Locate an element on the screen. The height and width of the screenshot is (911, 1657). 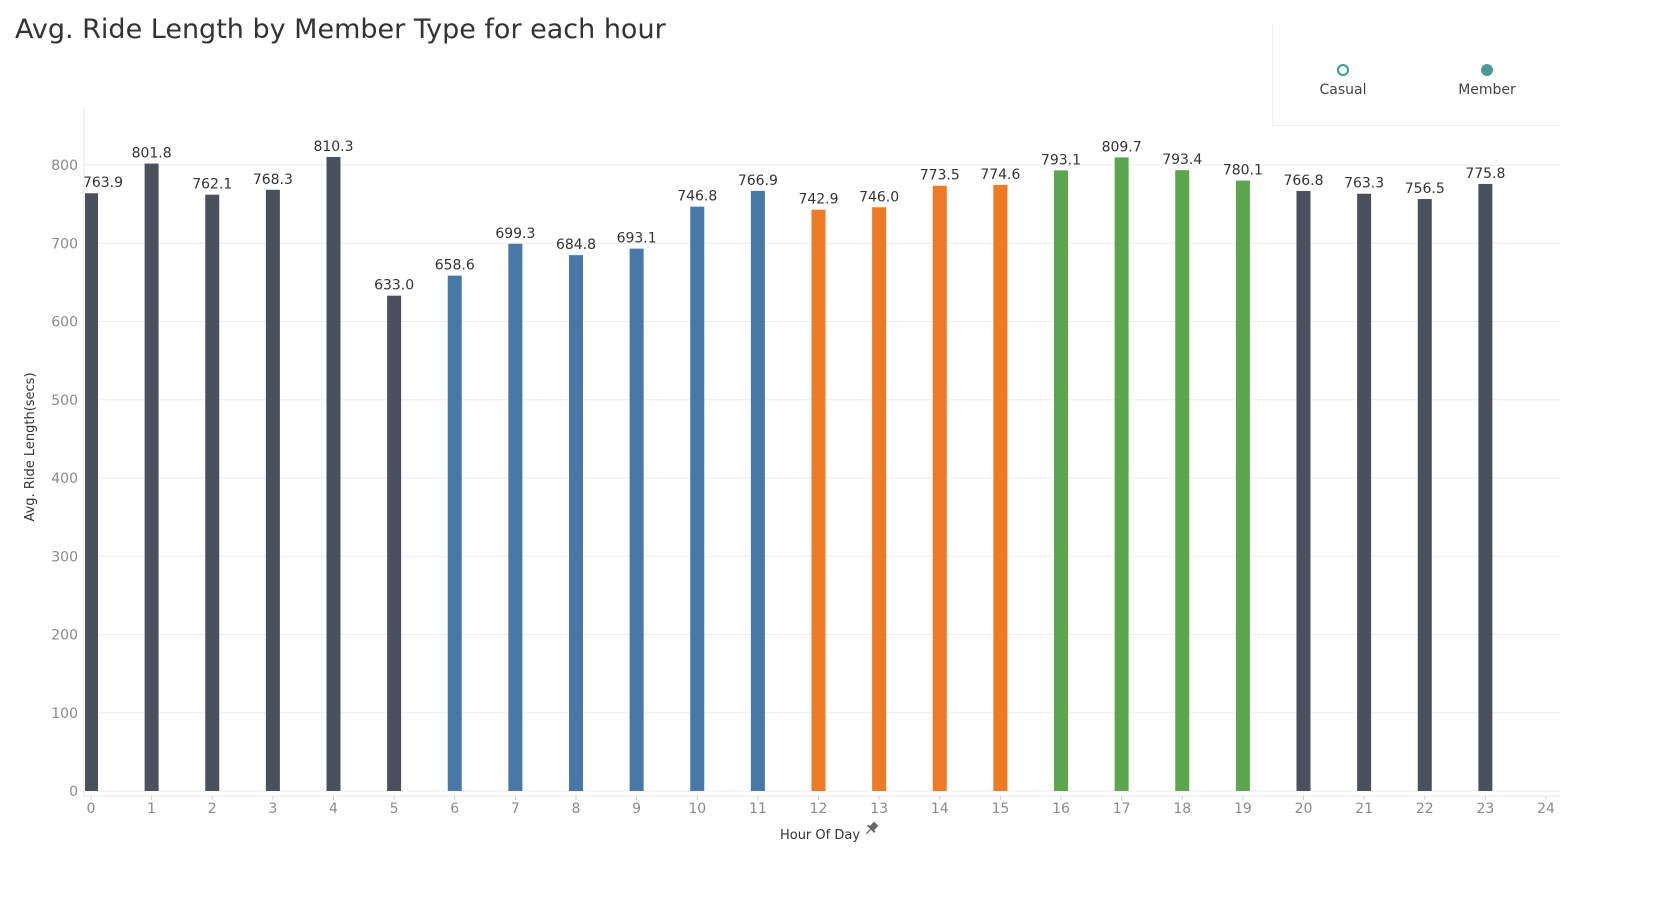
x-tick-label: 0 is located at coordinates (91, 809).